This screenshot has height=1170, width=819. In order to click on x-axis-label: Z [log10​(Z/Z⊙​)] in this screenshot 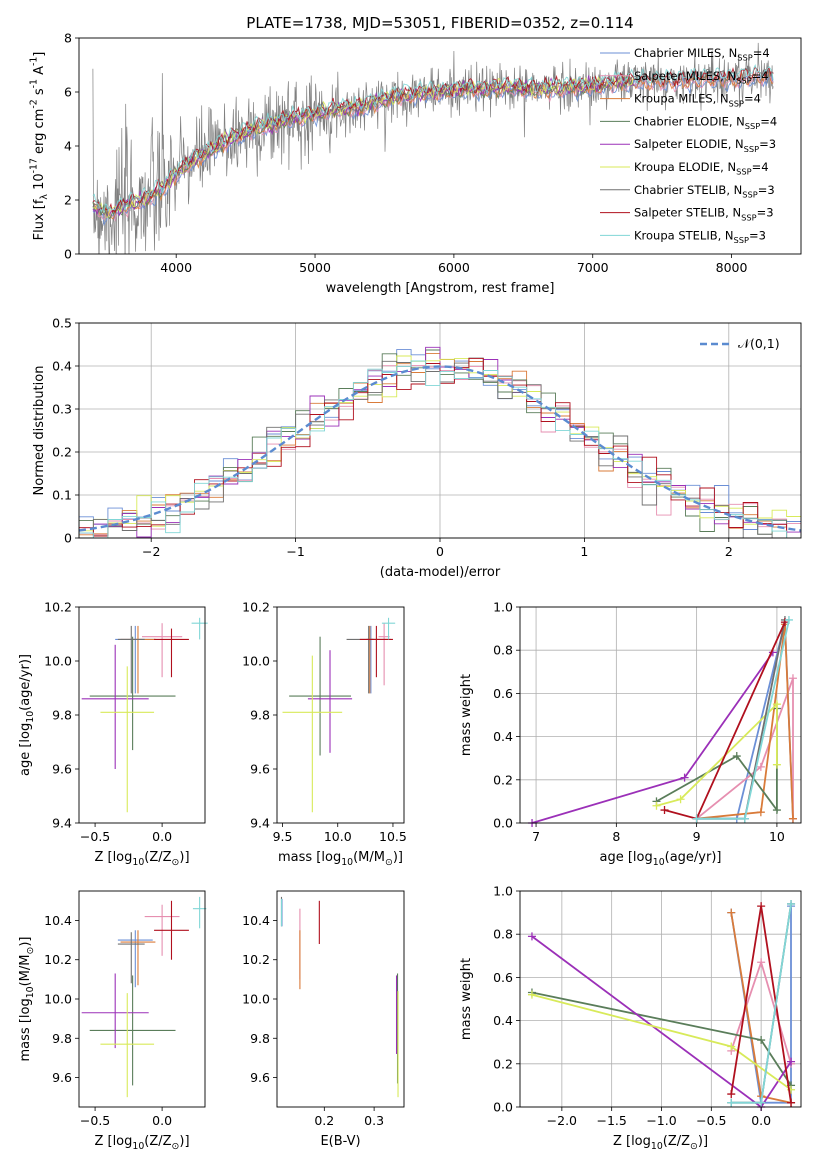, I will do `click(141, 1143)`.